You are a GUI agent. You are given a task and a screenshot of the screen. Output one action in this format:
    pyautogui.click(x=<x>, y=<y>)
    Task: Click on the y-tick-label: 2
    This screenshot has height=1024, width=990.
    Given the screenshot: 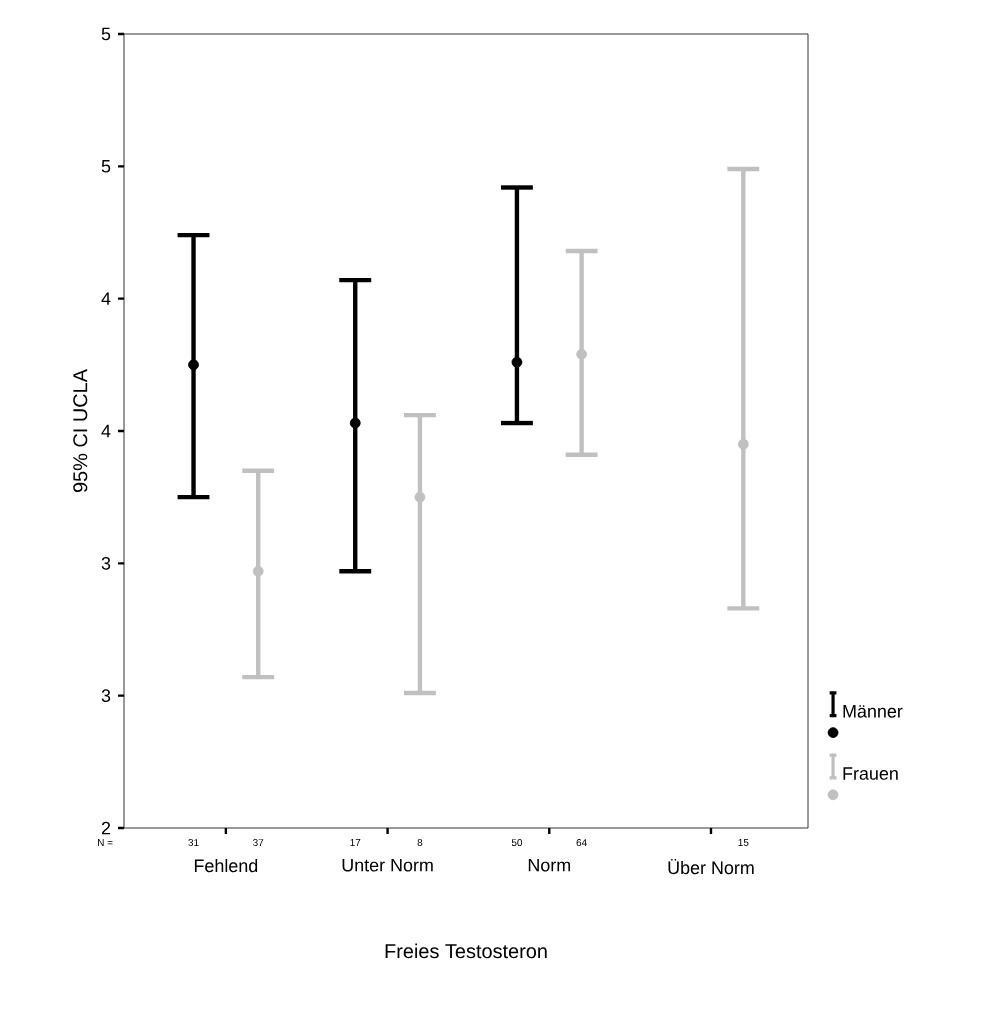 What is the action you would take?
    pyautogui.click(x=106, y=828)
    